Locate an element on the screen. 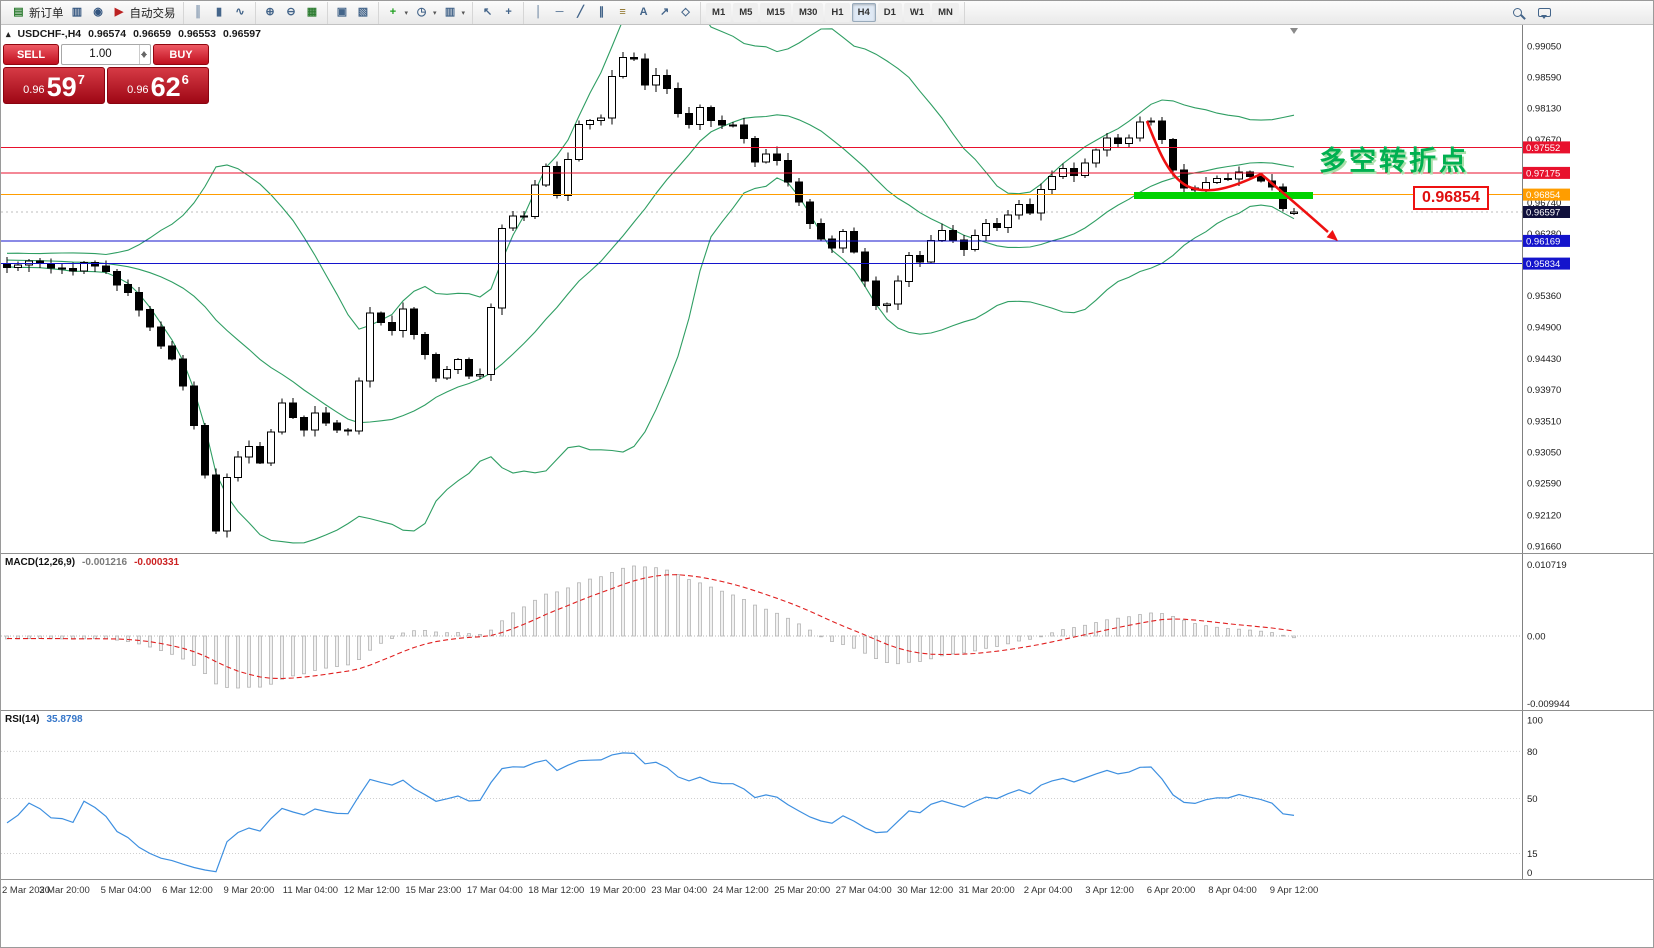 The width and height of the screenshot is (1654, 948). sell-price-button: 0.96 59 7 is located at coordinates (54, 85).